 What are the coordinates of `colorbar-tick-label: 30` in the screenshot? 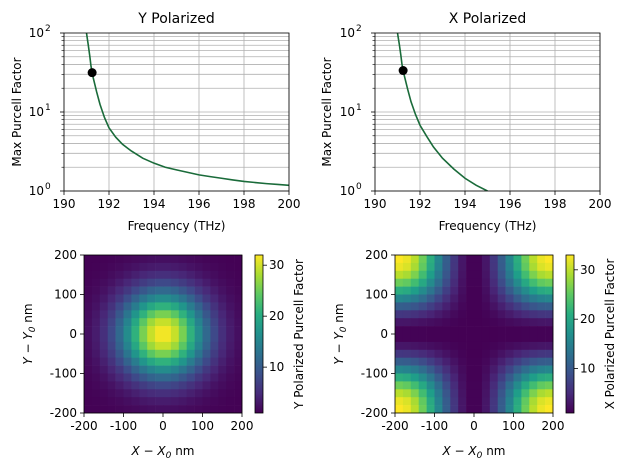 It's located at (587, 270).